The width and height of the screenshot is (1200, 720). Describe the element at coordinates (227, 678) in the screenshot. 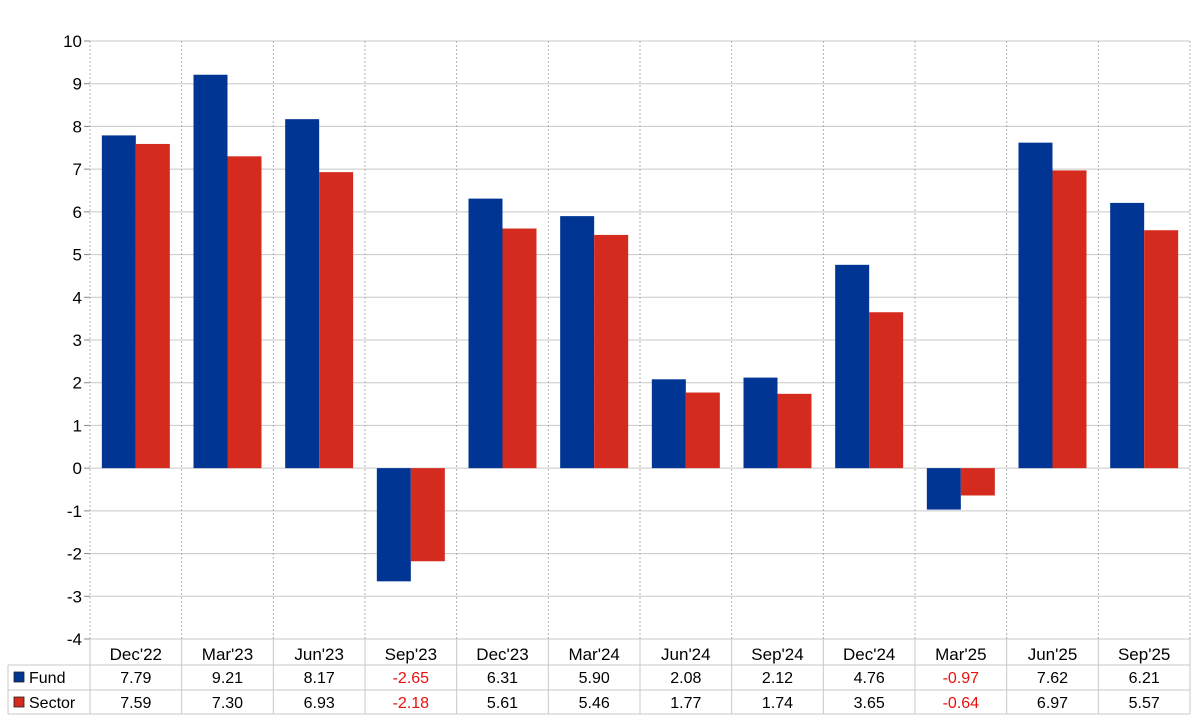

I see `data-label-fund: 9.21` at that location.